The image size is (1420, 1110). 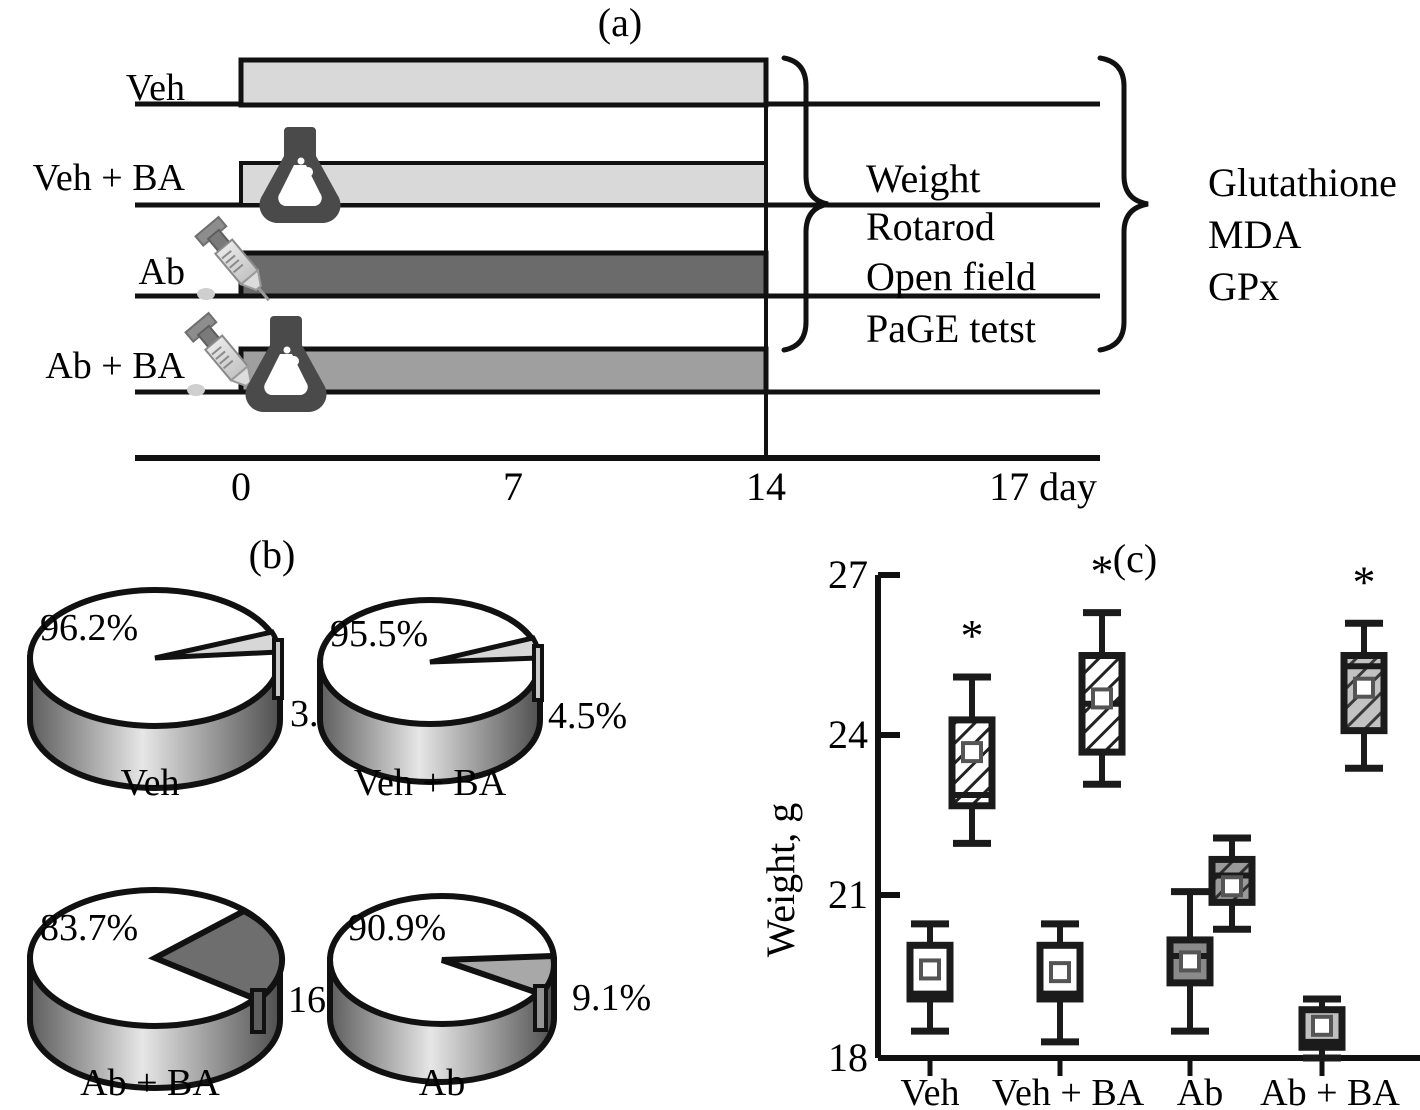 I want to click on brace-behavioral-tests, so click(x=805, y=204).